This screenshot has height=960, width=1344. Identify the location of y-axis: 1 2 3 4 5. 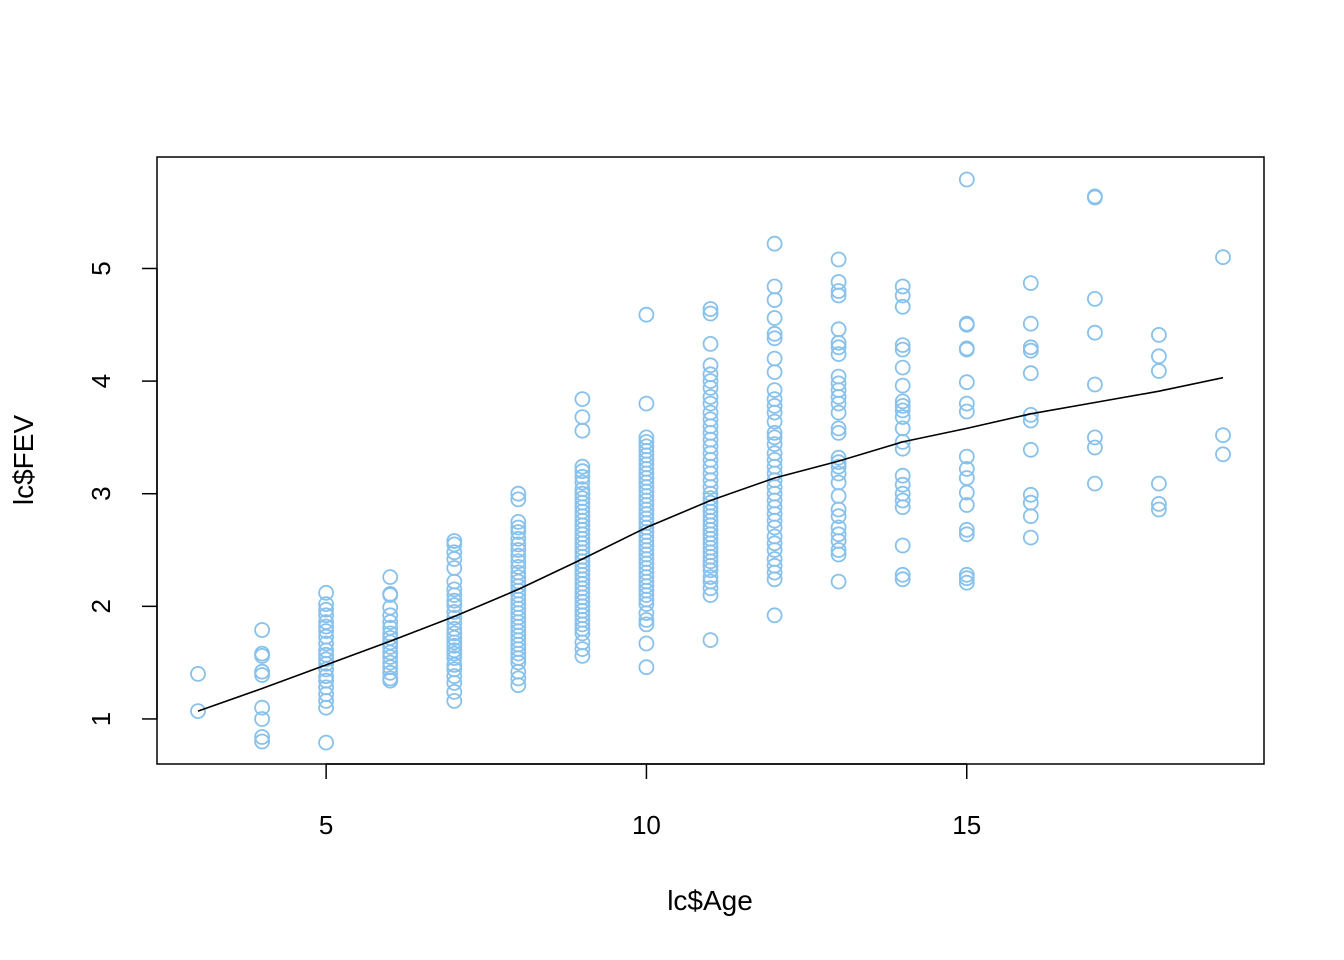
(122, 493).